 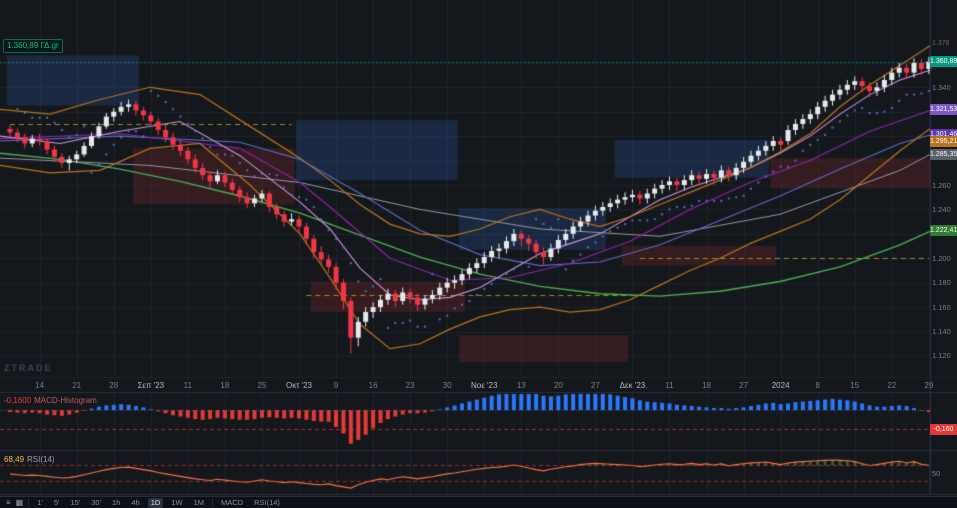 What do you see at coordinates (943, 154) in the screenshot?
I see `price-axis-chip: 1.285,35` at bounding box center [943, 154].